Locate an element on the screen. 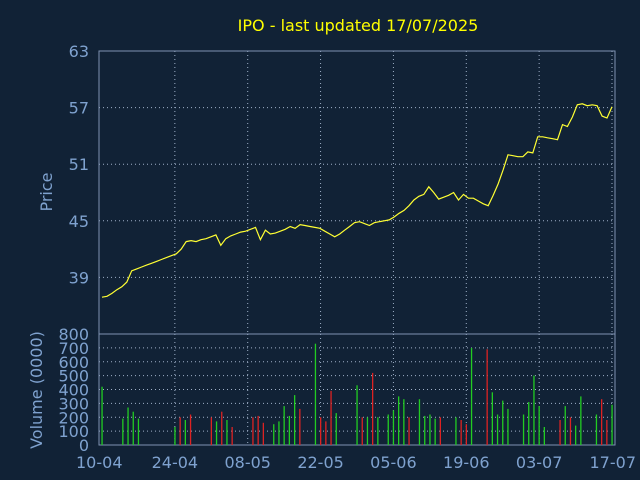 The width and height of the screenshot is (640, 480). date-tick-label: 10-04 is located at coordinates (99, 462).